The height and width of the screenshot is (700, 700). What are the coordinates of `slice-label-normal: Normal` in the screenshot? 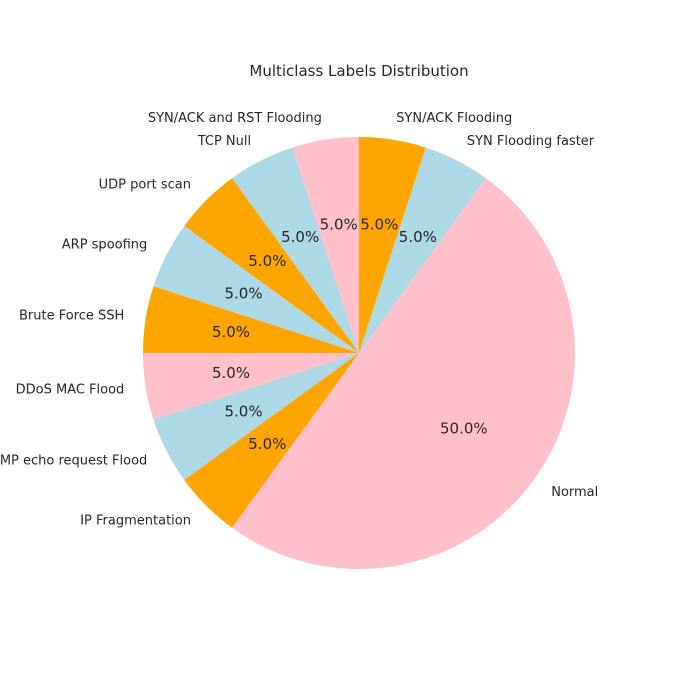 It's located at (574, 492).